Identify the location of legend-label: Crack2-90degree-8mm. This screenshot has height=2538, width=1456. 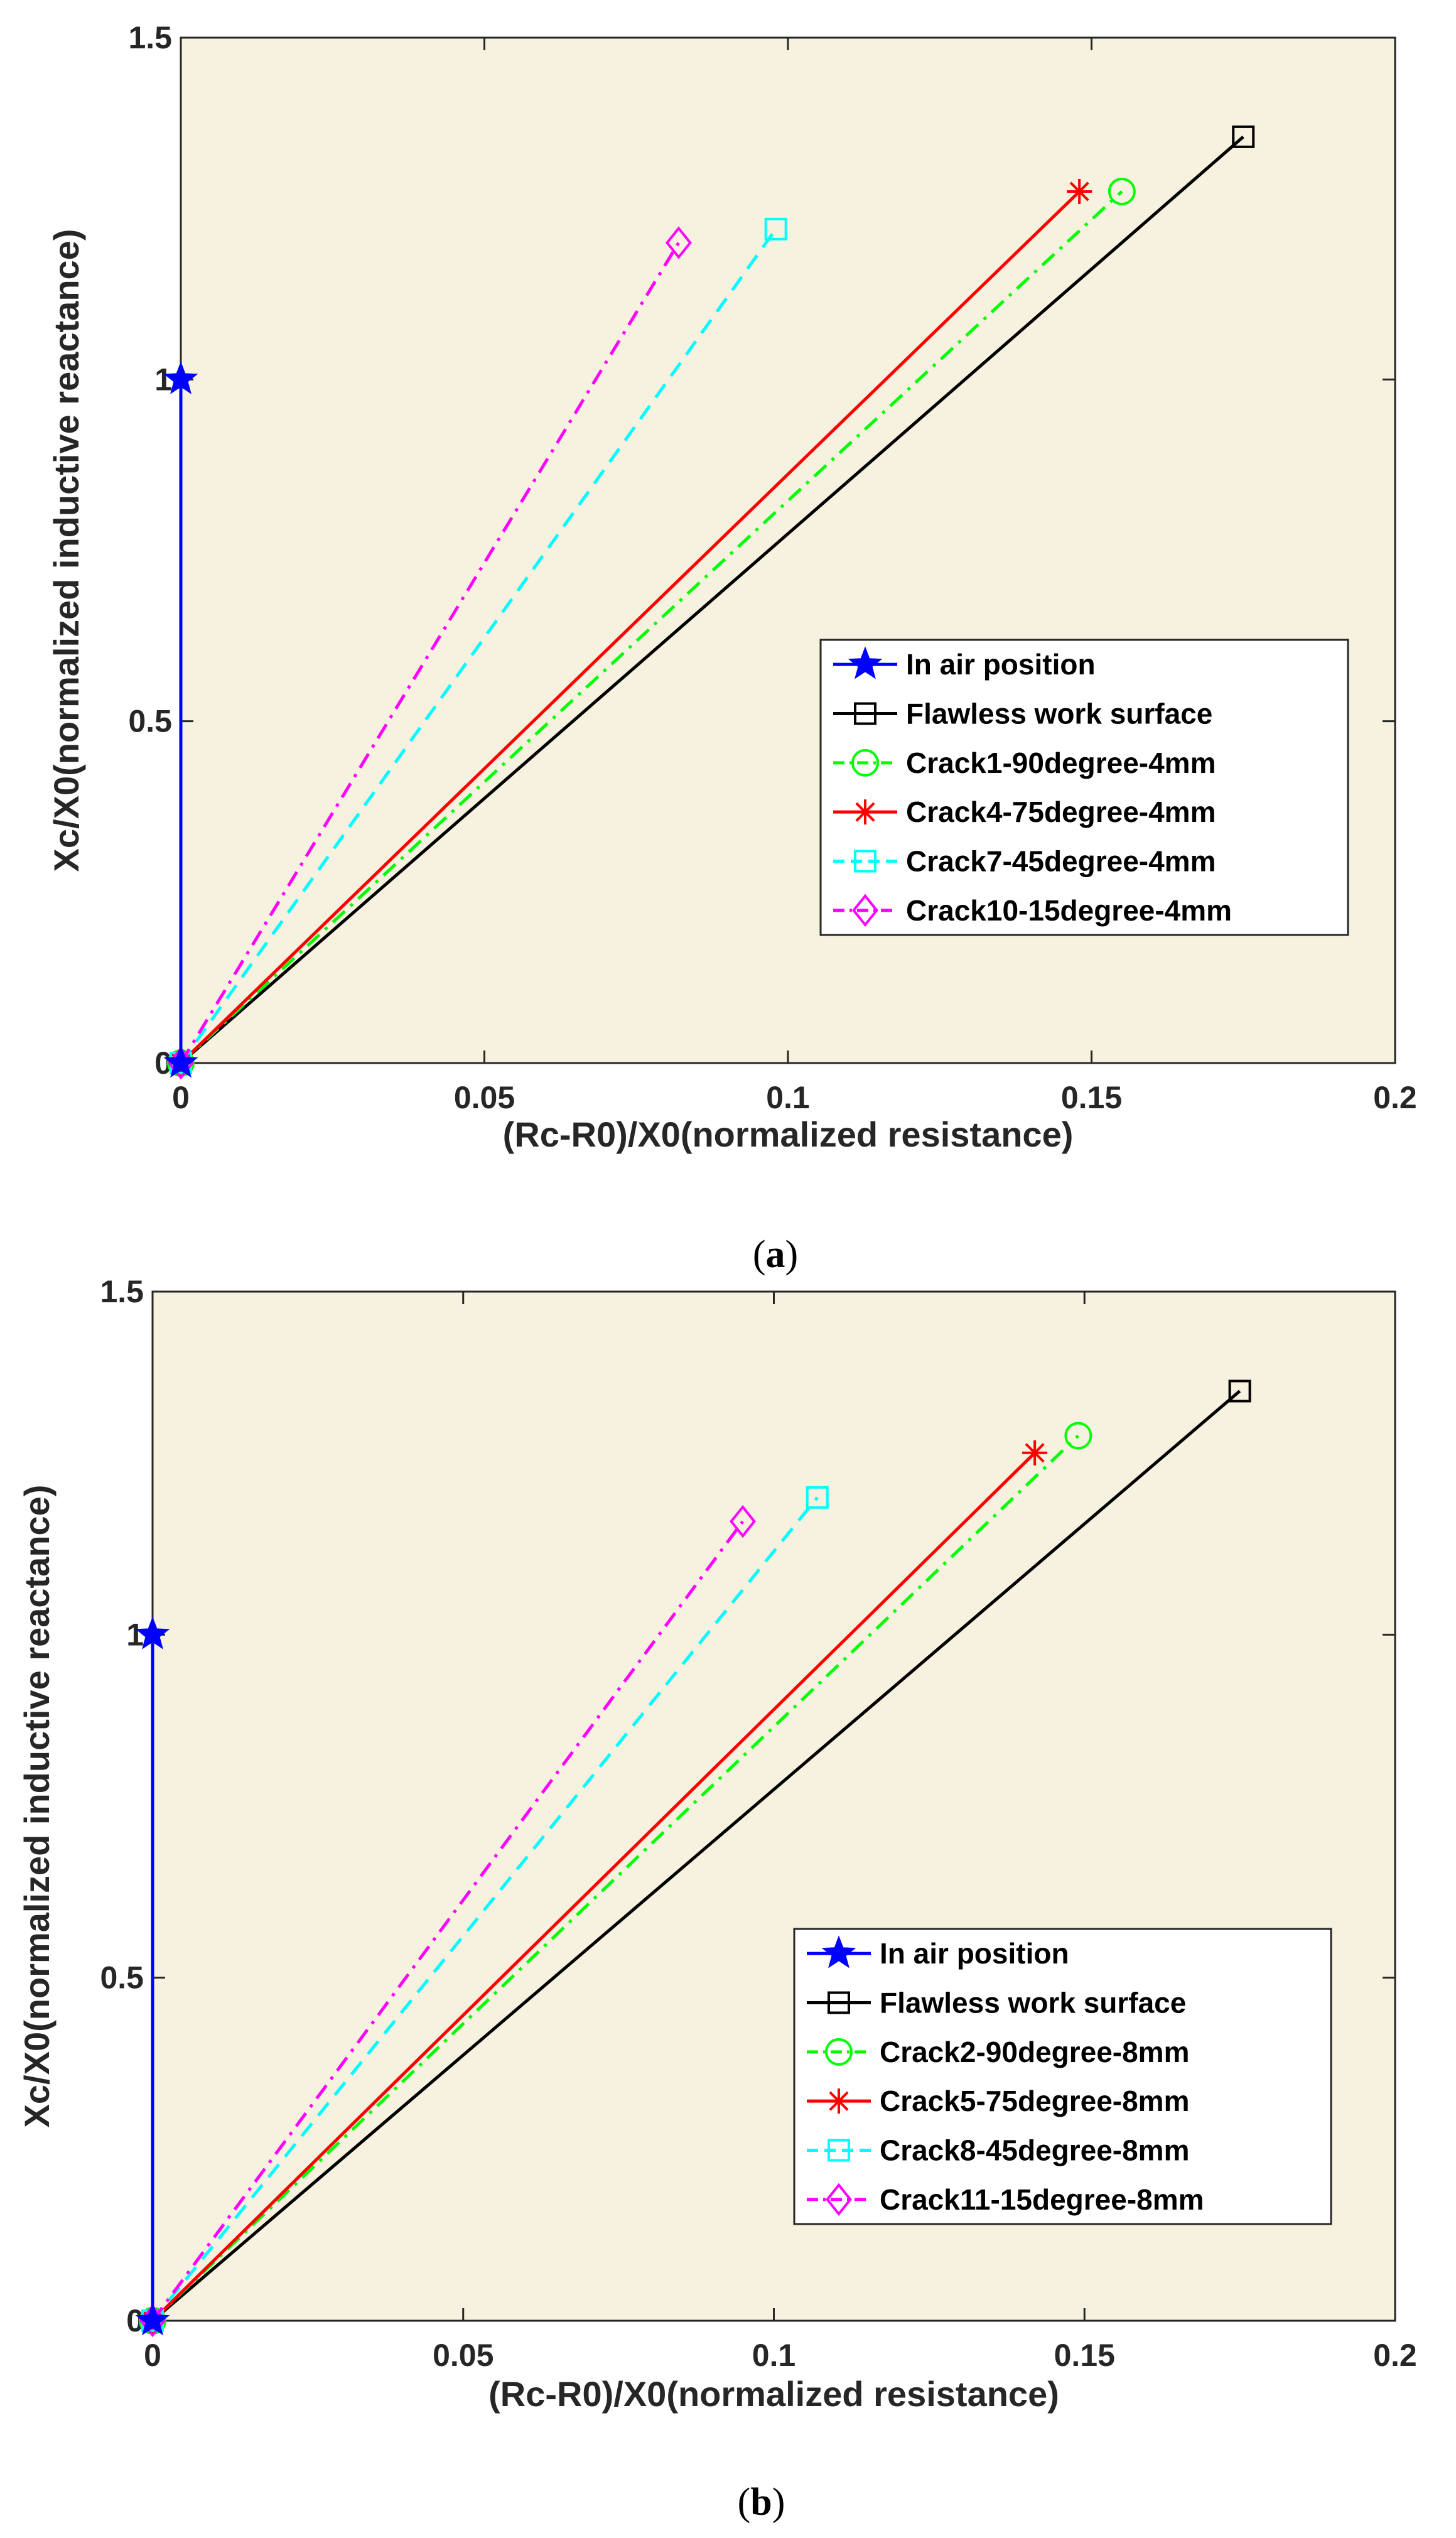
(1035, 2052).